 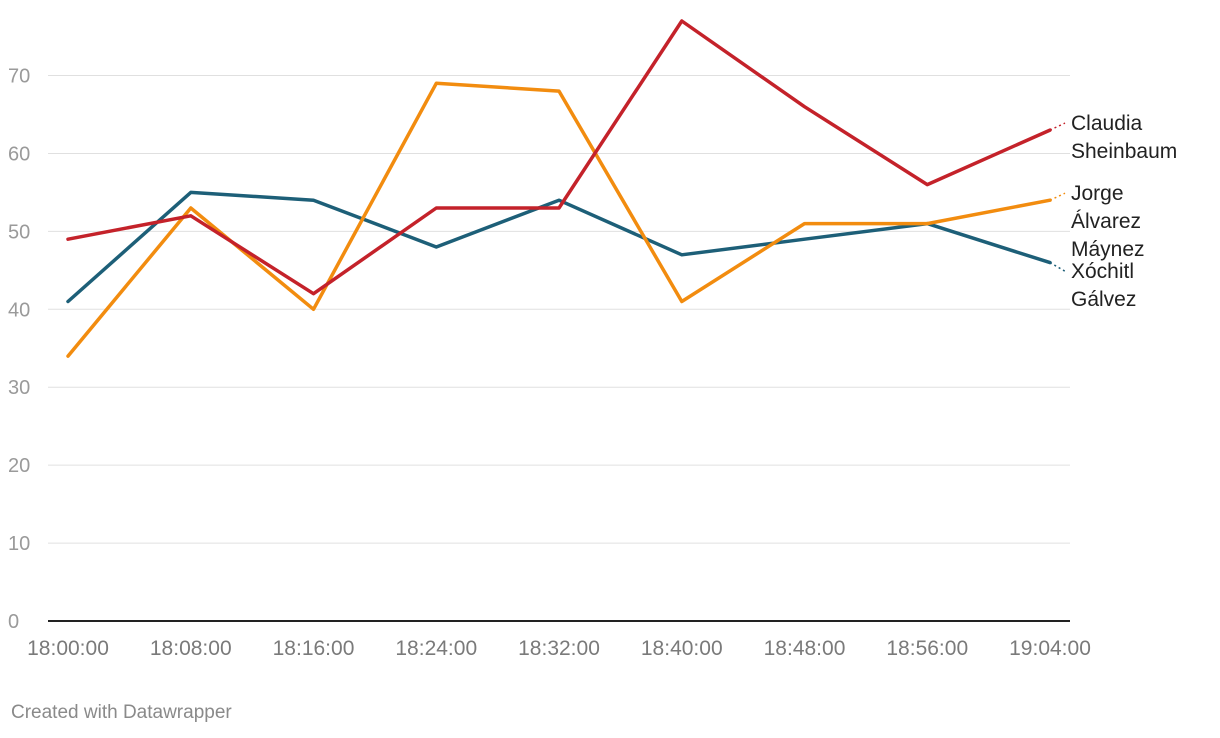 I want to click on y-tick-label-0: 0, so click(x=13, y=622).